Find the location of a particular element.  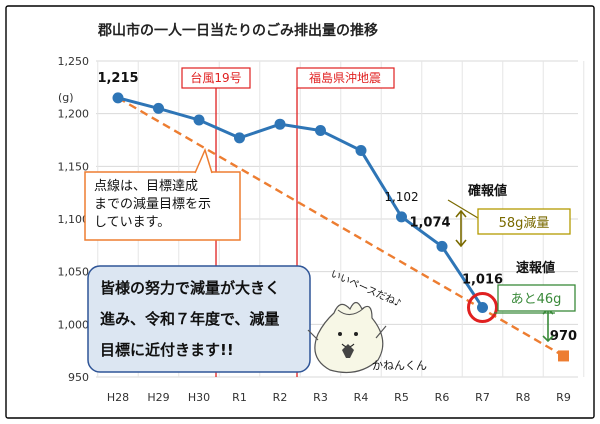

actual-point-r3 is located at coordinates (320, 131).